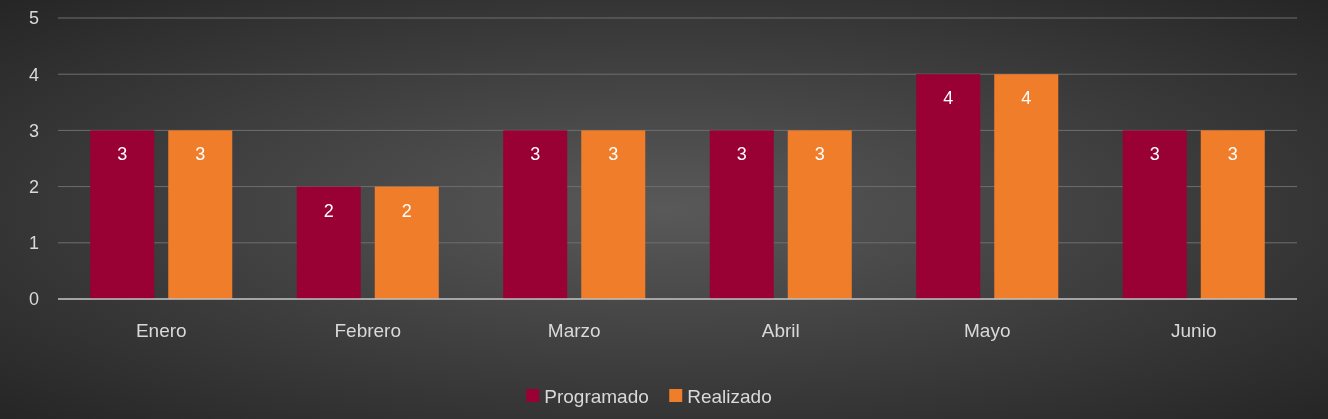 The width and height of the screenshot is (1328, 419). I want to click on y-tick-label: 3, so click(34, 130).